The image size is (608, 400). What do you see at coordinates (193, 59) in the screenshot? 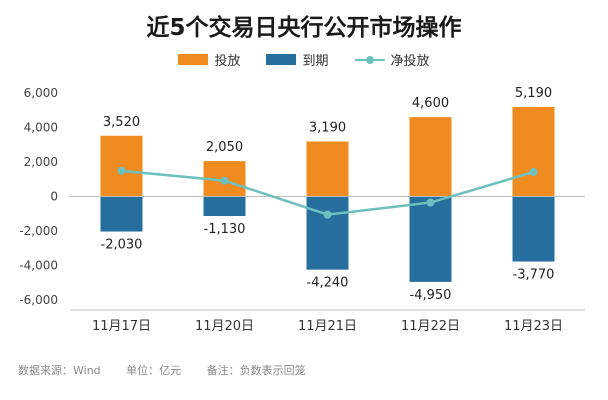
I see `legend-swatch-injection` at bounding box center [193, 59].